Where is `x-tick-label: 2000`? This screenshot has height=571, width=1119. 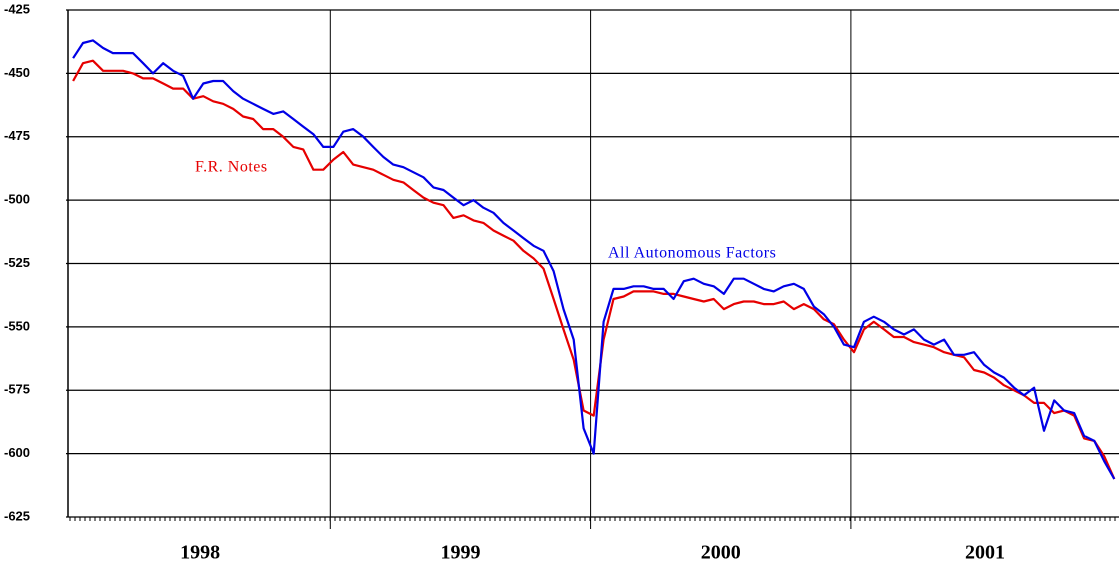
x-tick-label: 2000 is located at coordinates (721, 553).